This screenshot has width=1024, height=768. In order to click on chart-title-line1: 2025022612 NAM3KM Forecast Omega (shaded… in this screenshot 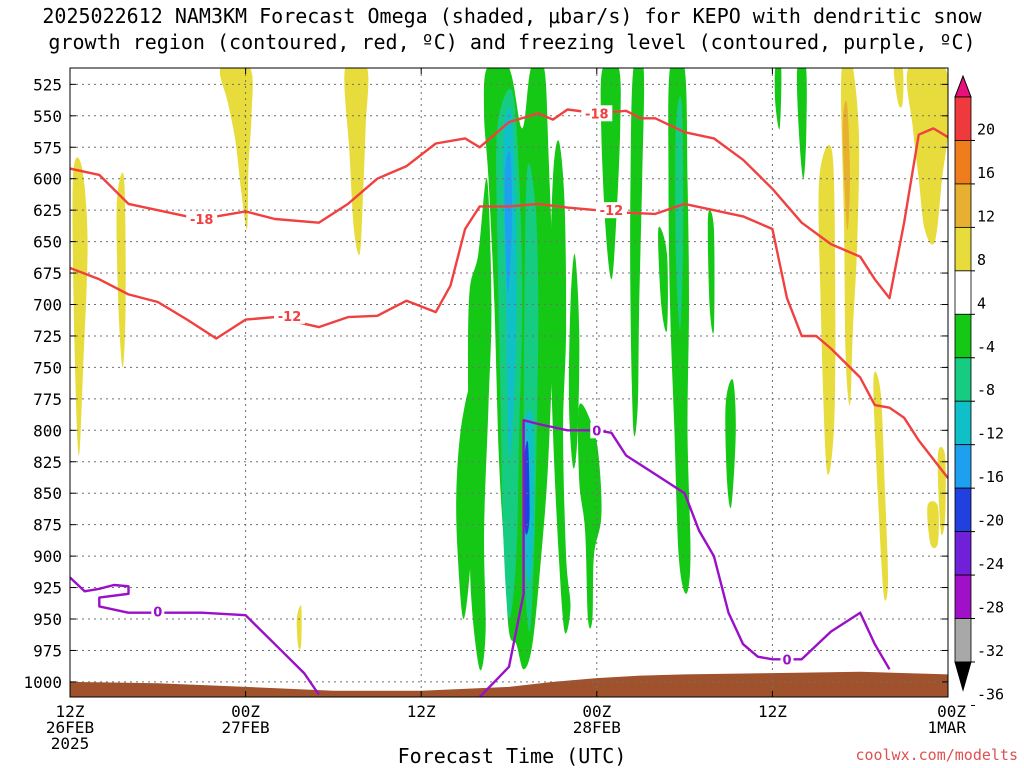, I will do `click(512, 16)`.